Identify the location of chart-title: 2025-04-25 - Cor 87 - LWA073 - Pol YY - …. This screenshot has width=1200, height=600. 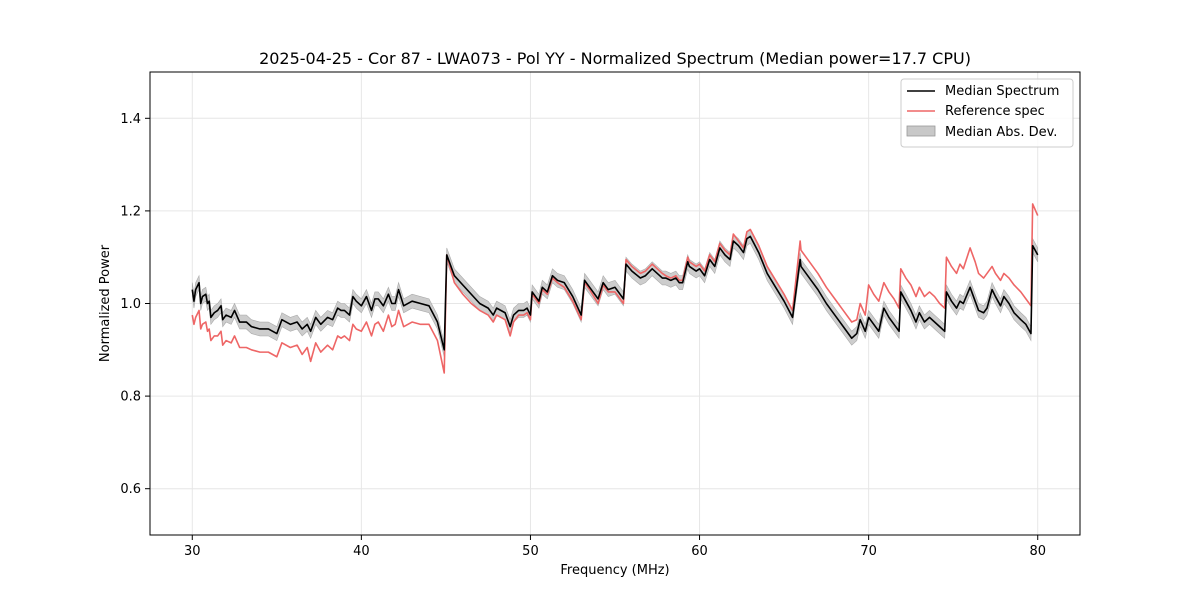
(615, 58).